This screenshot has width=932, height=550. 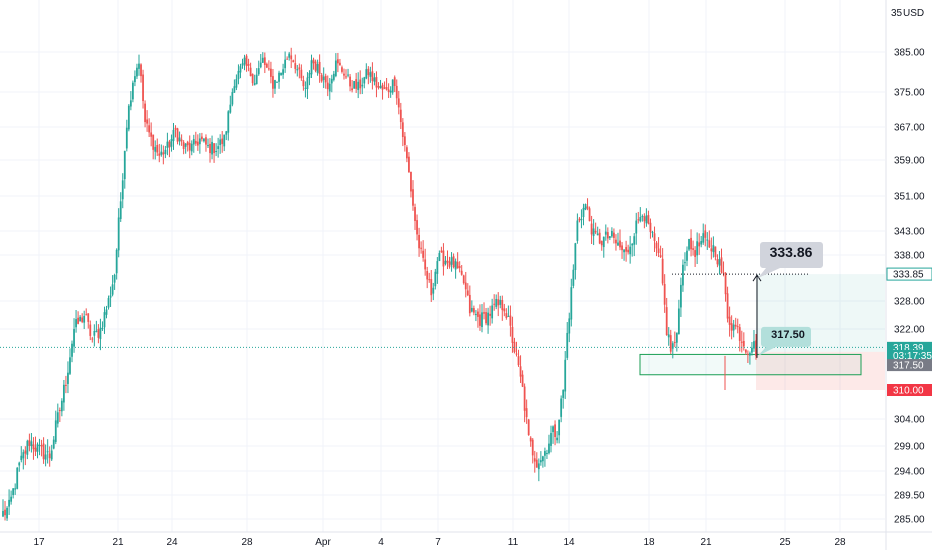 What do you see at coordinates (913, 13) in the screenshot?
I see `currency-label: USD` at bounding box center [913, 13].